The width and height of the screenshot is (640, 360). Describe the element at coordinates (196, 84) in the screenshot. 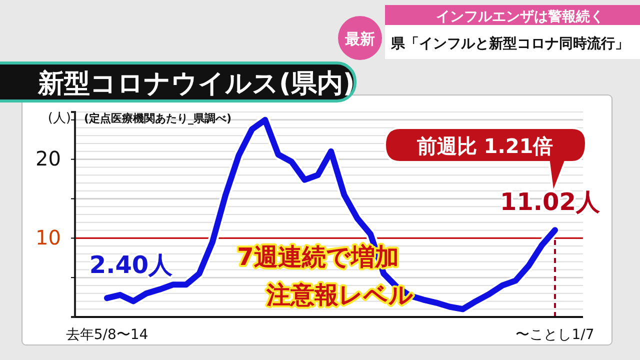

I see `chart-title: 新型コロナウイルス(県内)` at that location.